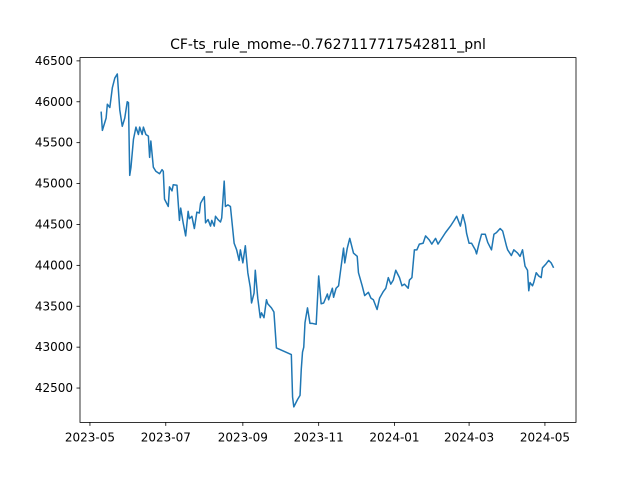 The height and width of the screenshot is (480, 640). I want to click on x-tick-label: 2023-05, so click(90, 437).